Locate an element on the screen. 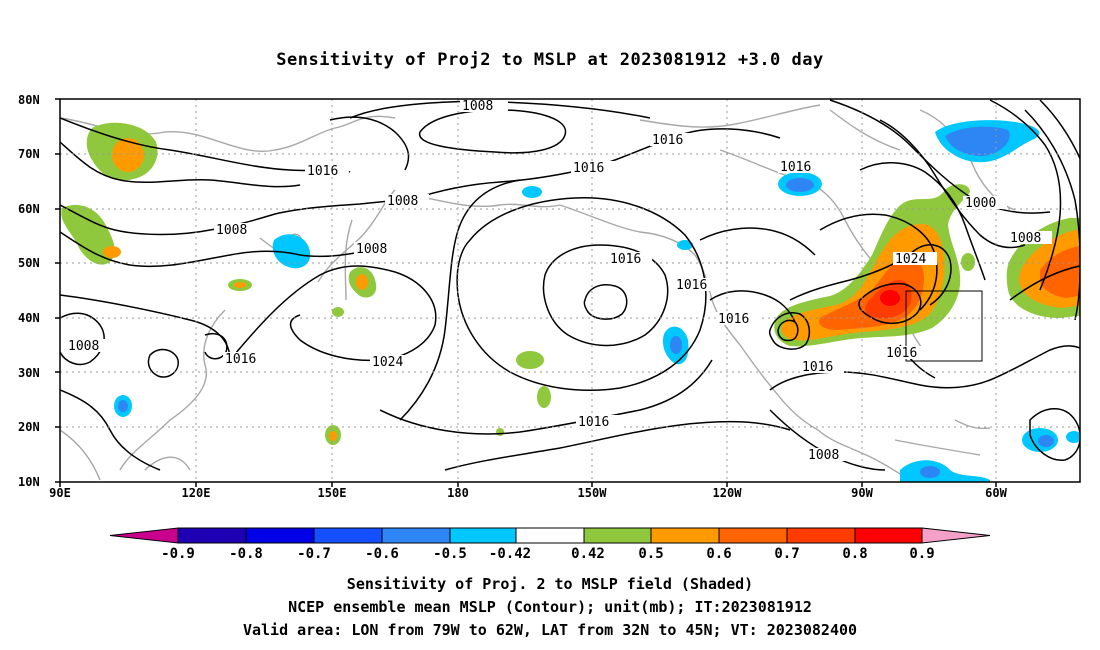  lat-label-30n: 30N is located at coordinates (29, 373).